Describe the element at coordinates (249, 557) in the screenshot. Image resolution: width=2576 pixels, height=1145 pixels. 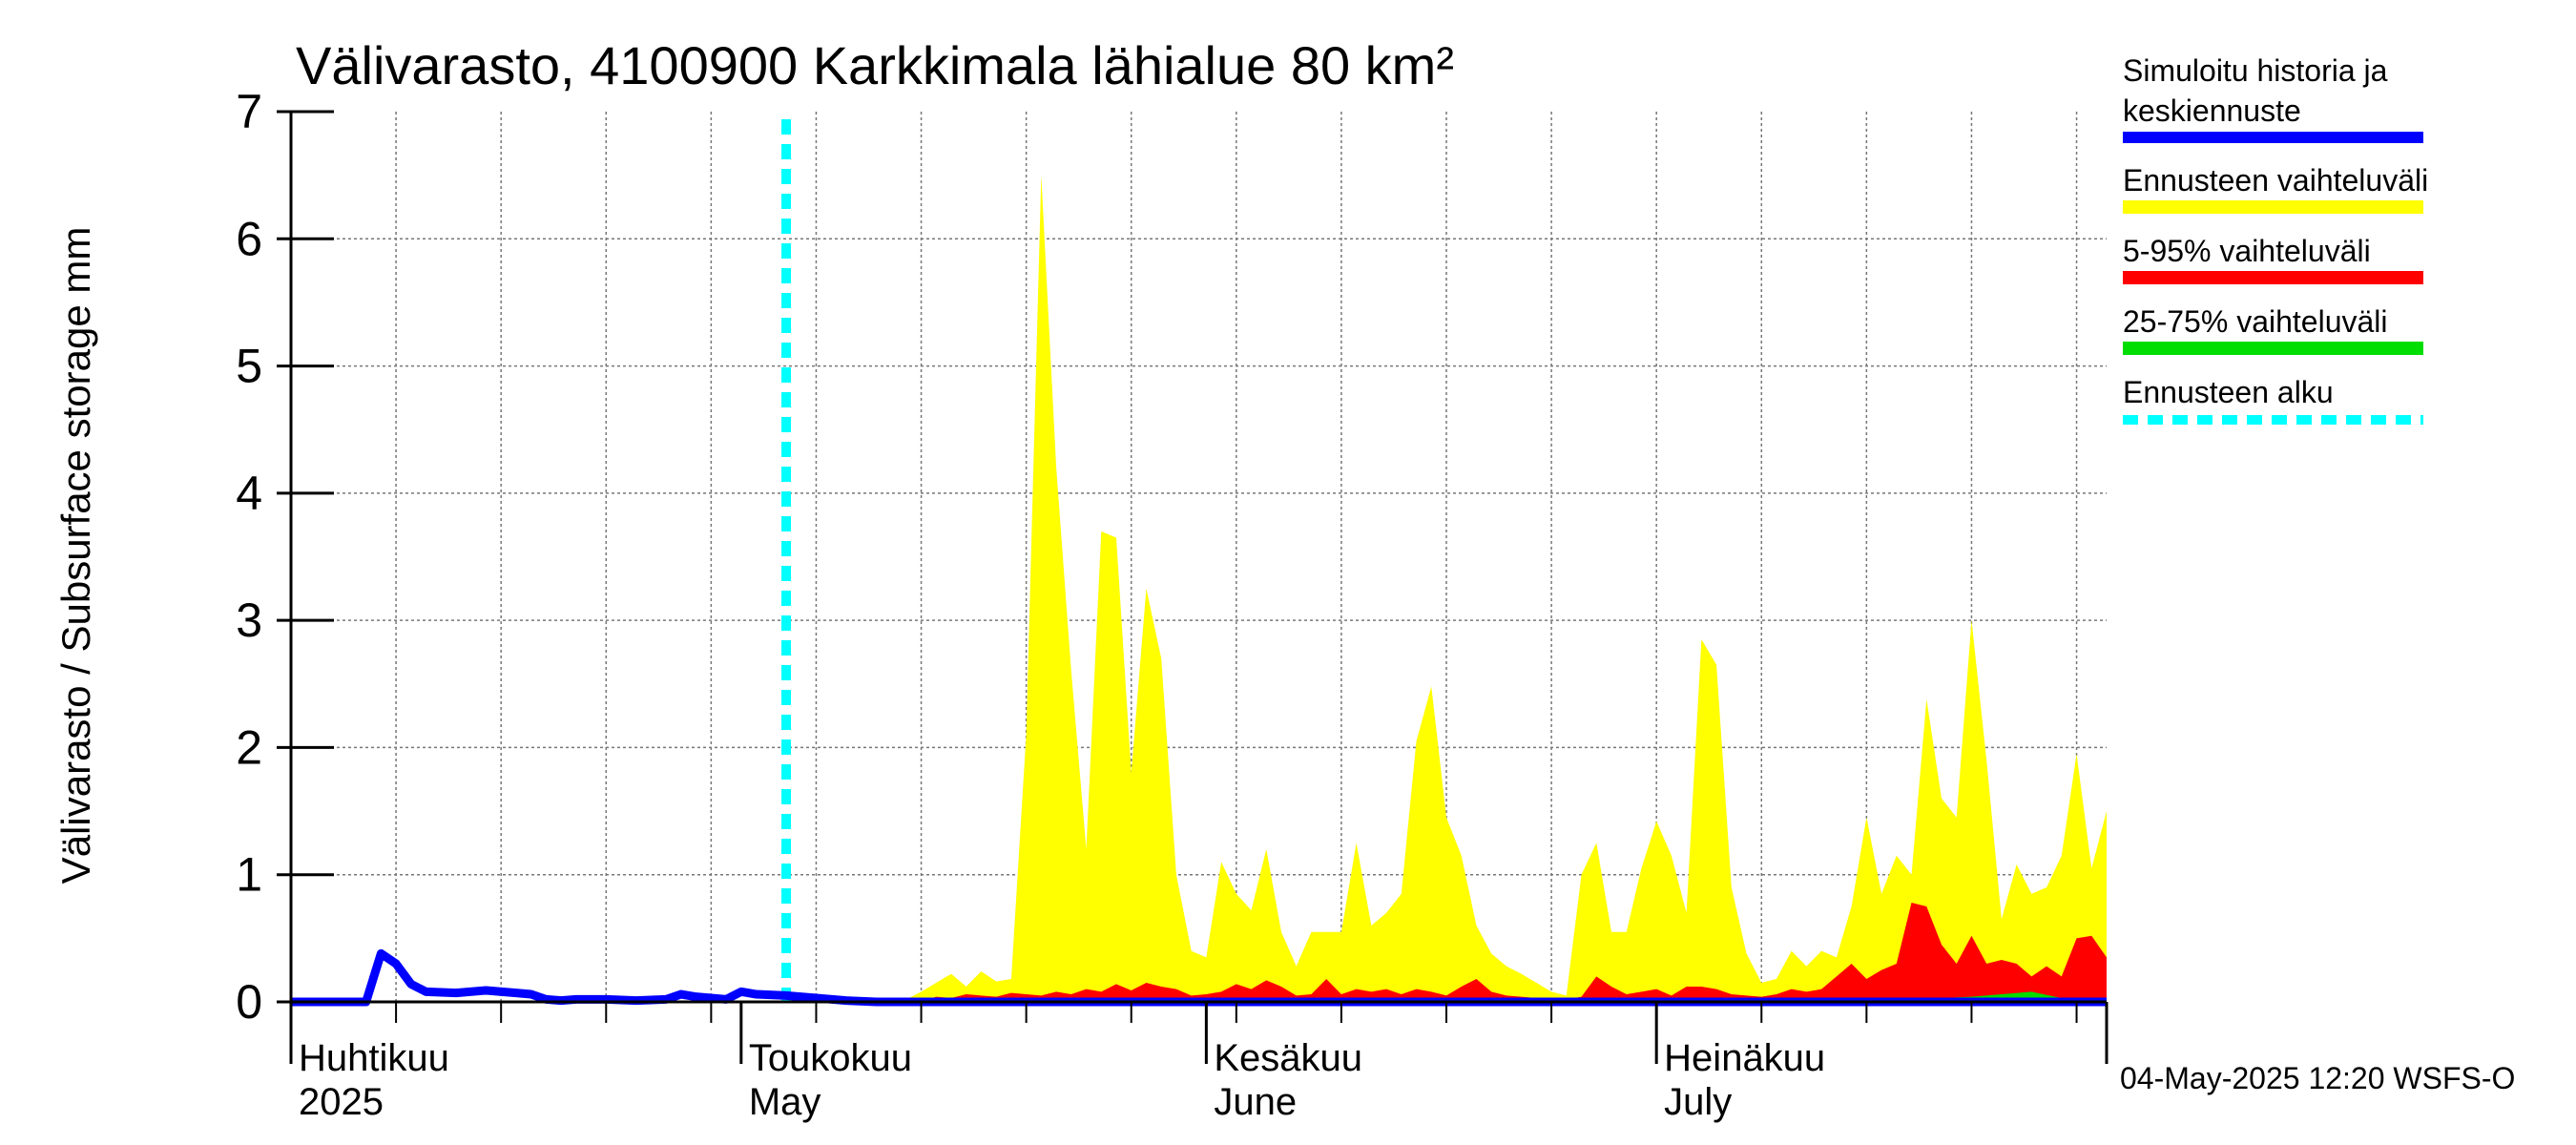
I see `y-tick-labels: 0 1 2 3 4 5 6 7` at that location.